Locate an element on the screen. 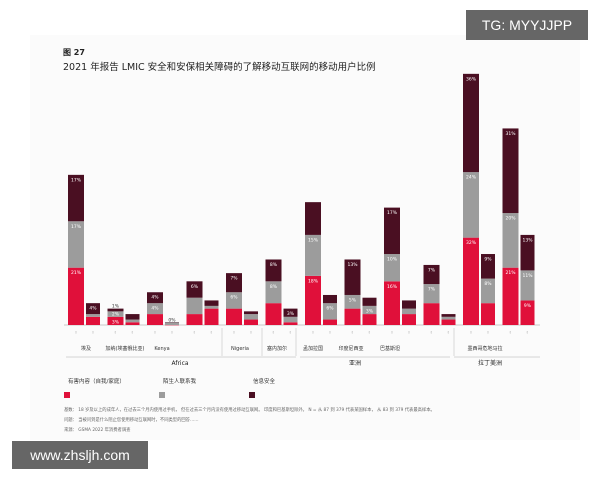 Image resolution: width=600 pixels, height=480 pixels. region-label: Africa is located at coordinates (179, 363).